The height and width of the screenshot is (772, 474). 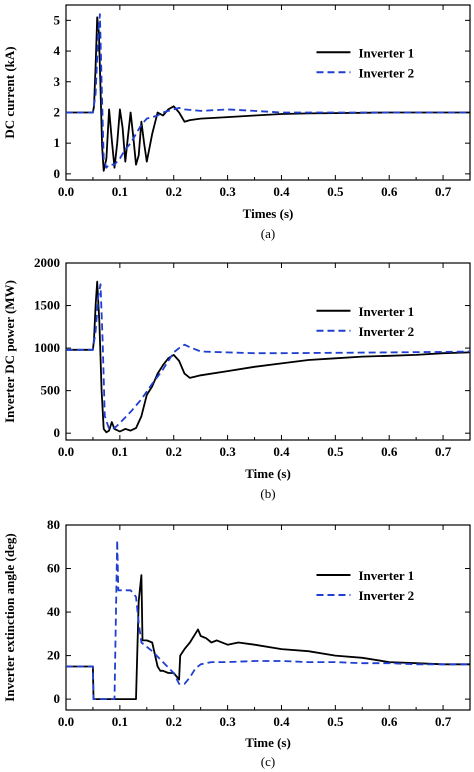 I want to click on panel-caption: (b), so click(x=267, y=493).